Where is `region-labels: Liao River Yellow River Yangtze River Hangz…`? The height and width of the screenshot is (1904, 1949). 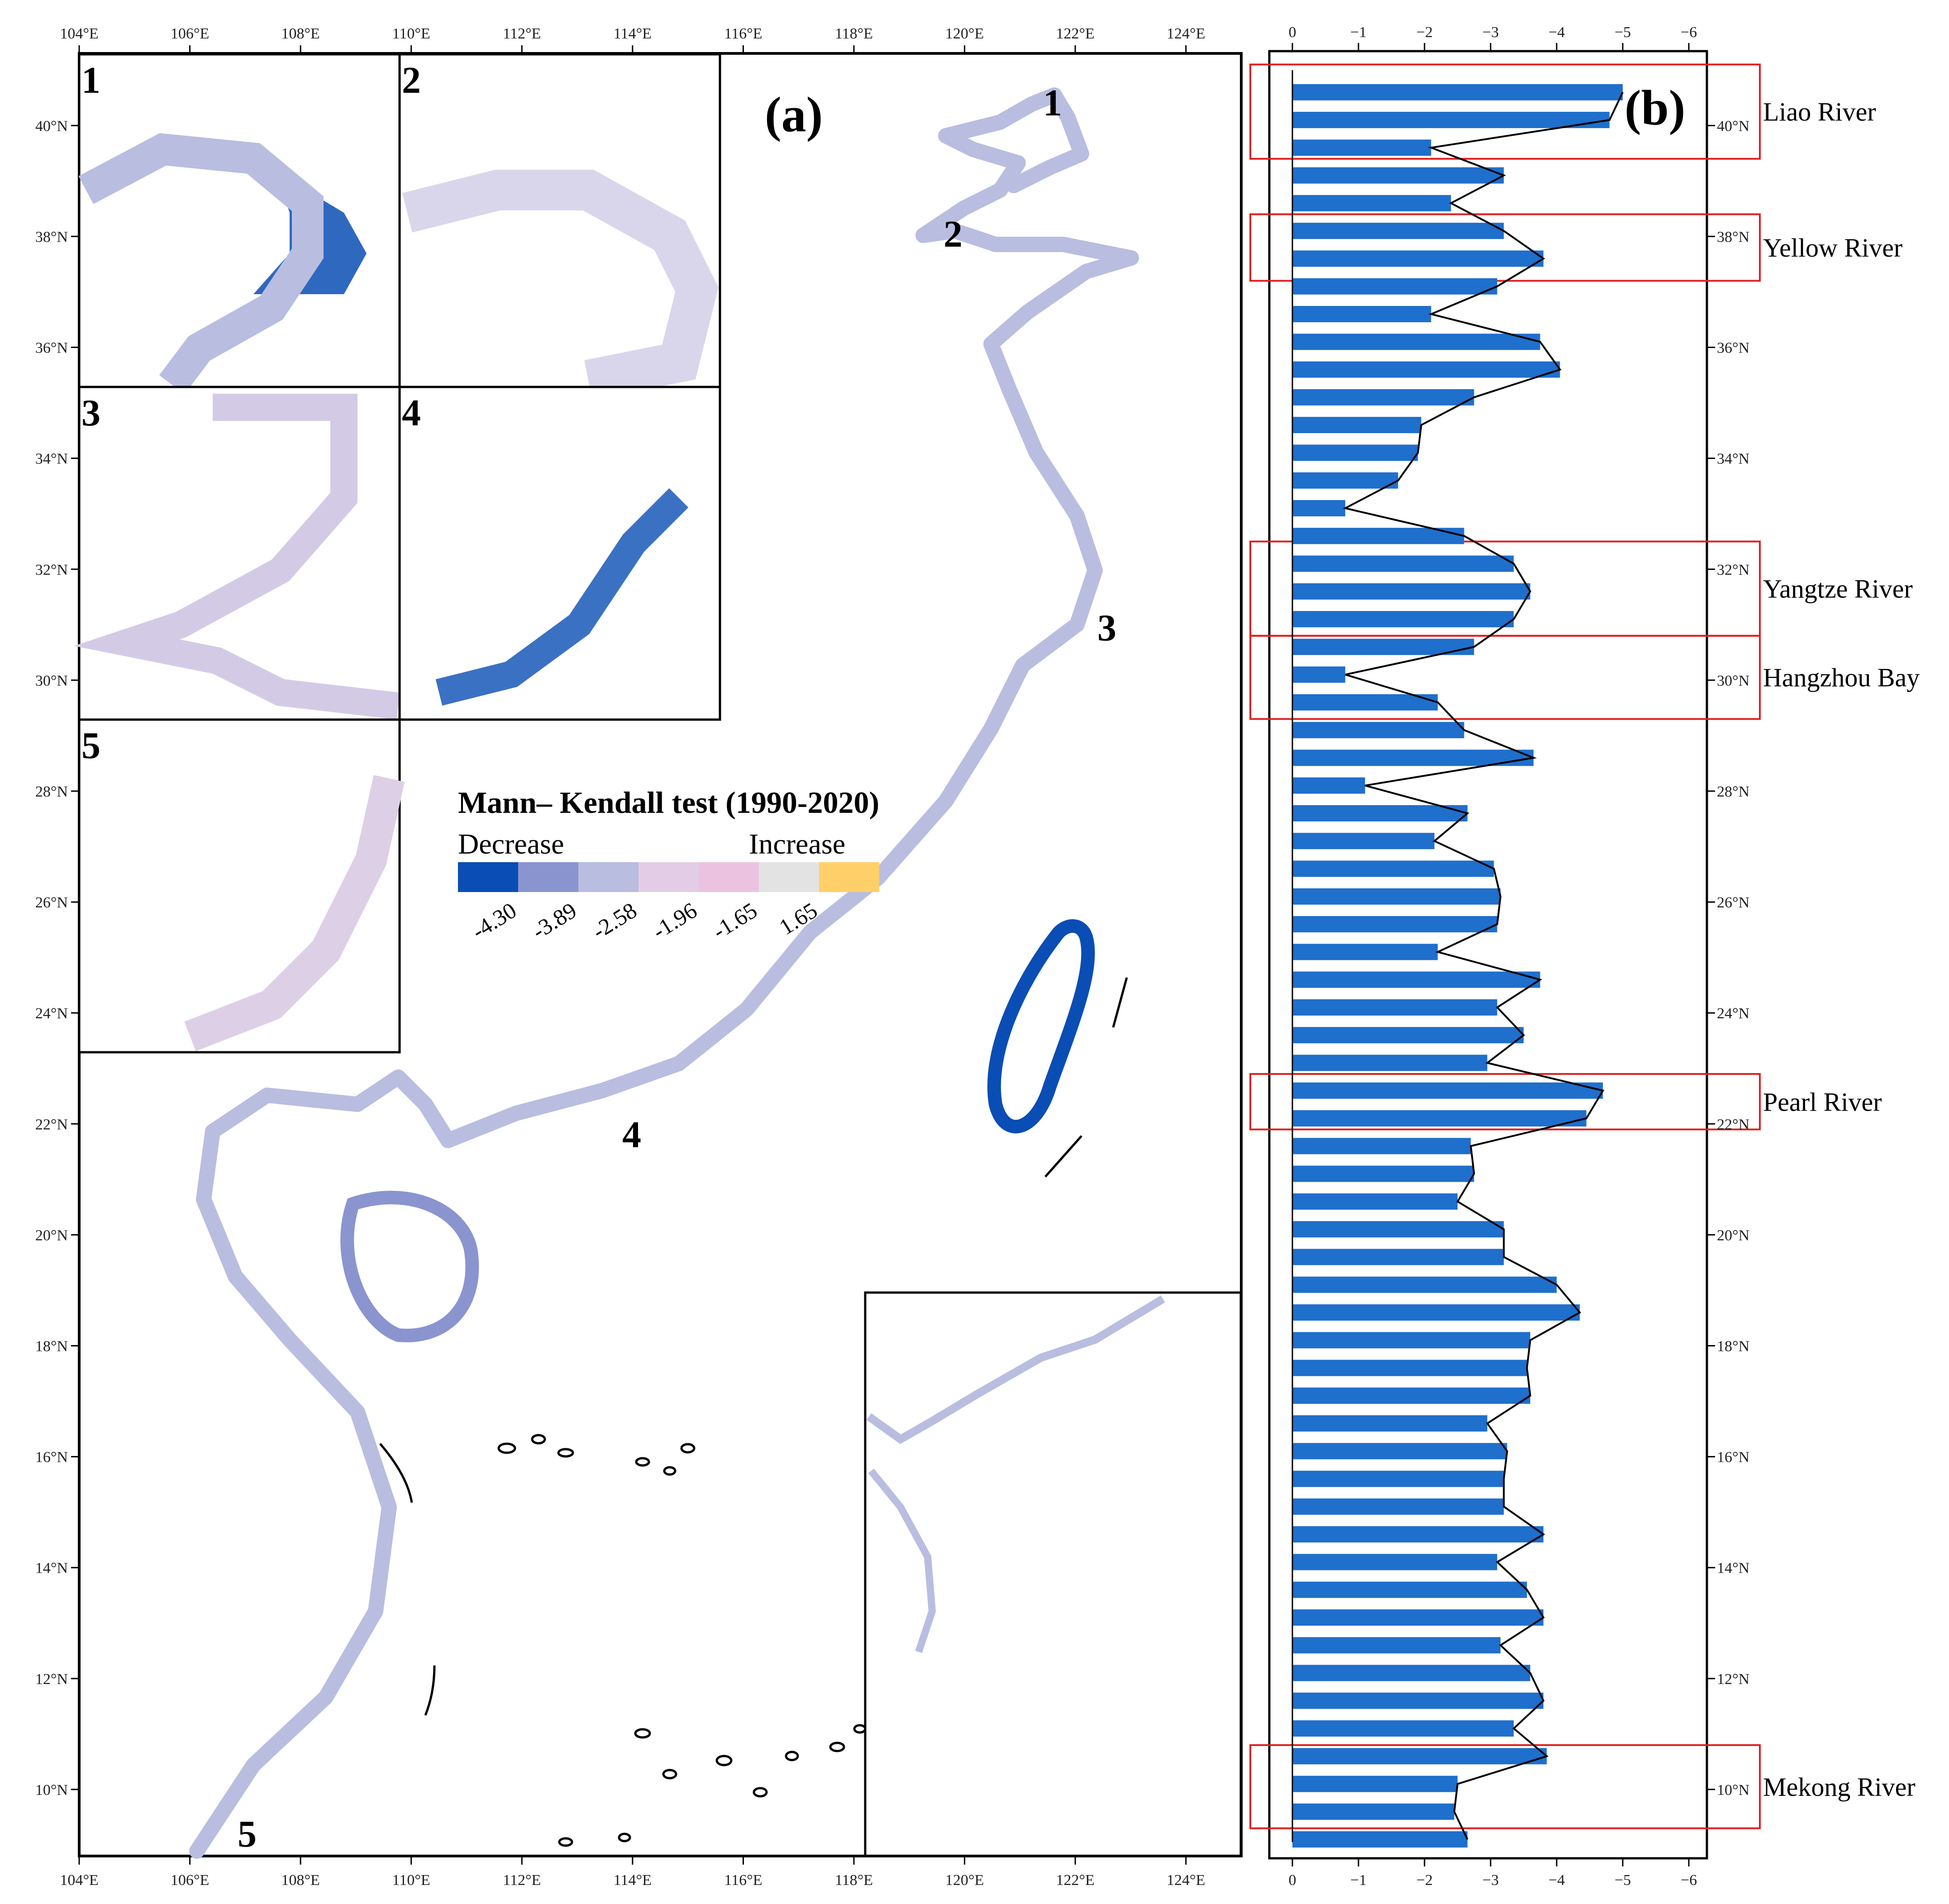
region-labels: Liao River Yellow River Yangtze River Hangz… is located at coordinates (1841, 949).